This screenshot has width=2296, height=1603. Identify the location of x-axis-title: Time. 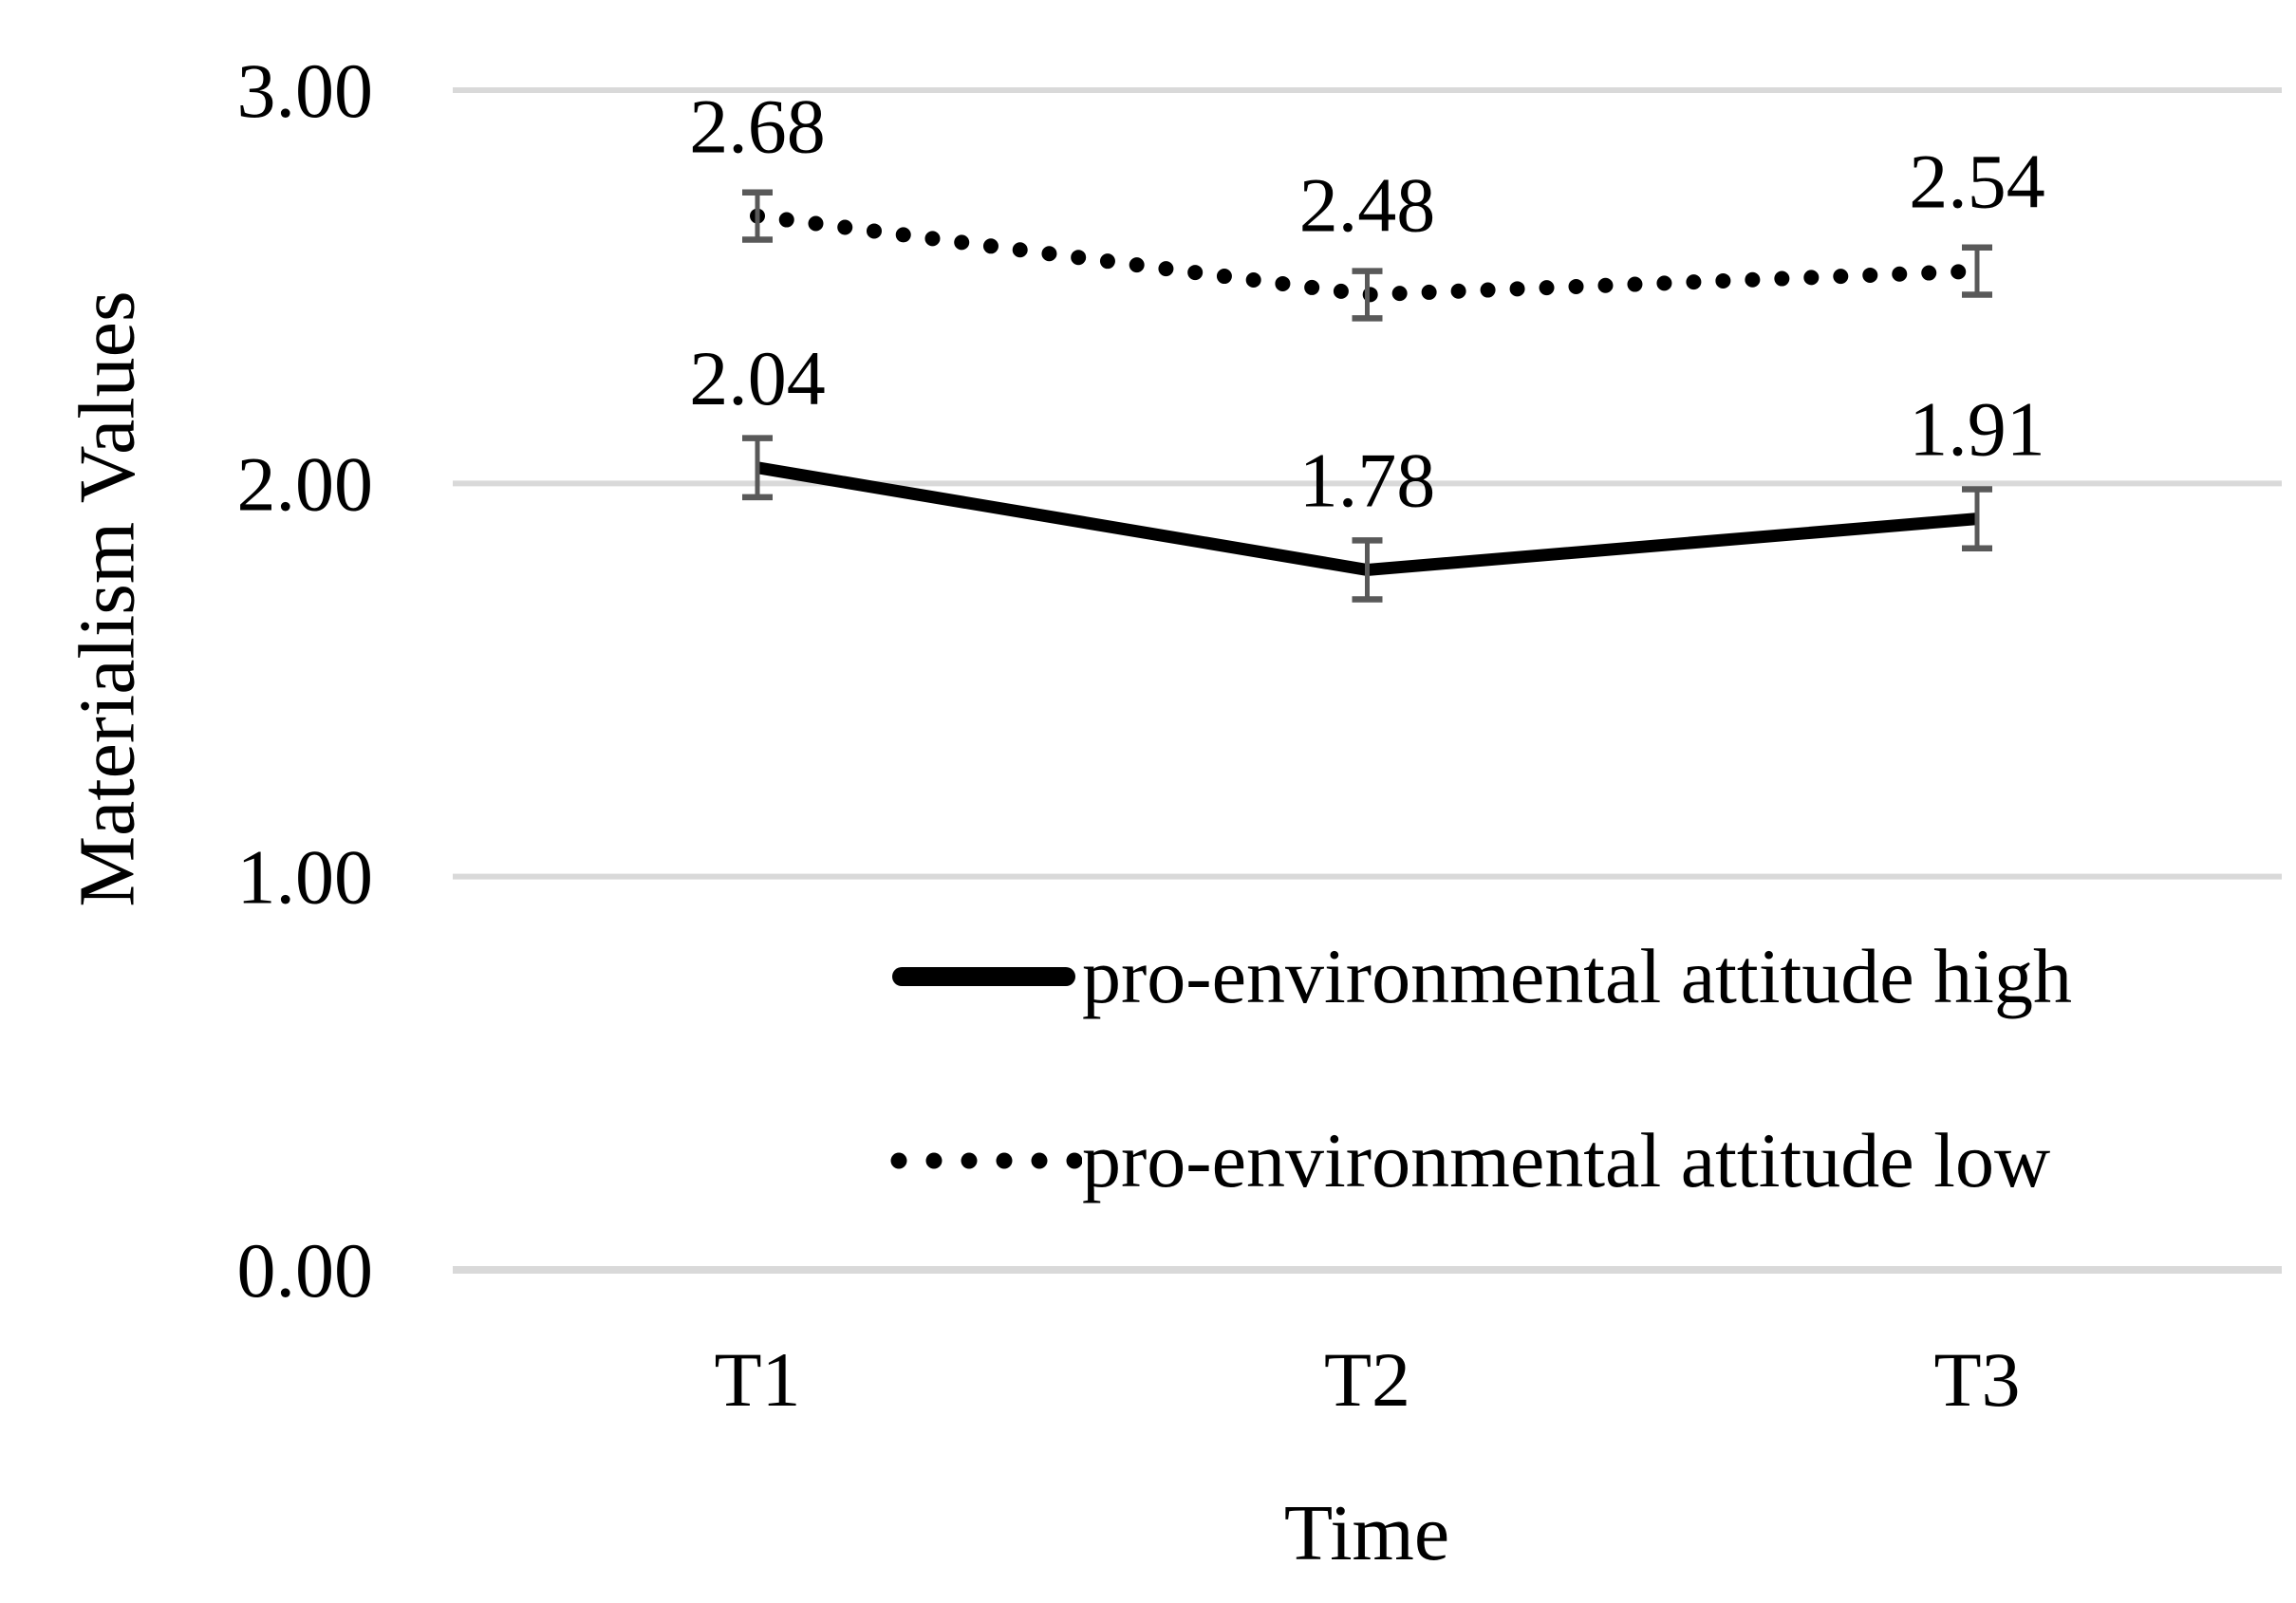
(1366, 1533).